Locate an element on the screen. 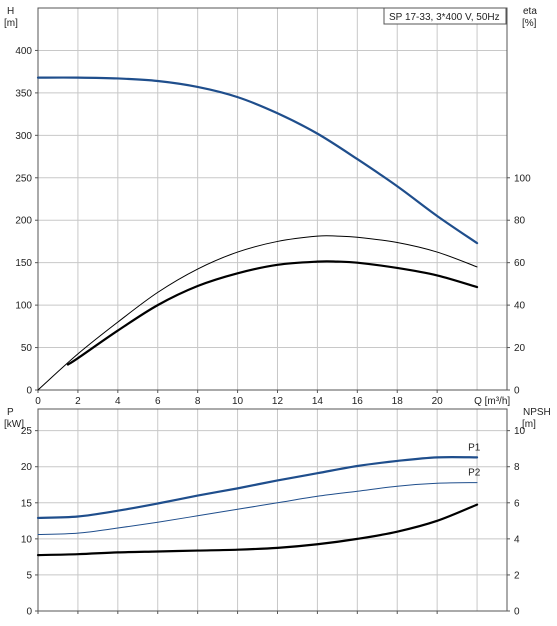 Image resolution: width=557 pixels, height=626 pixels. x-tick-label: 20 is located at coordinates (438, 401).